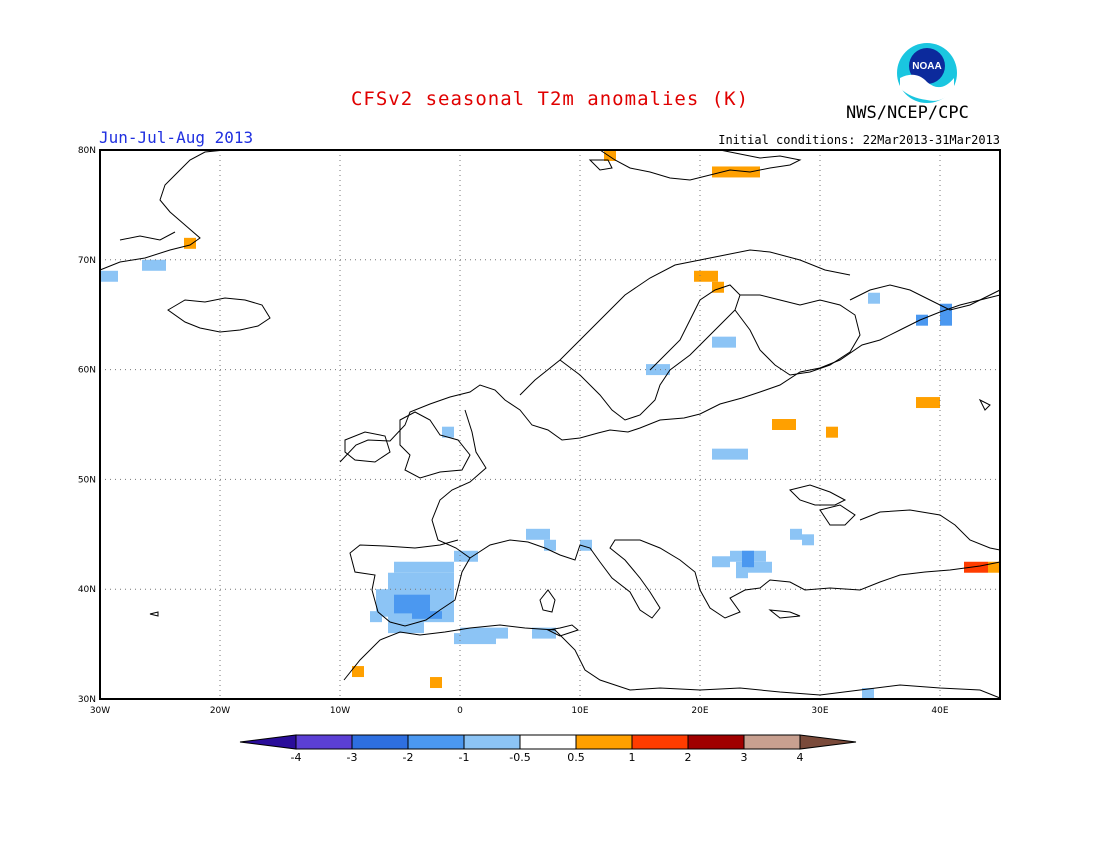  I want to click on noaa-logo-text: NOAA, so click(926, 66).